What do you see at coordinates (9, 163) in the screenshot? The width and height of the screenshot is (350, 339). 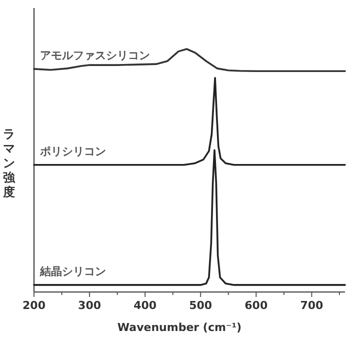 I see `y-axis-title: ラマン強度` at bounding box center [9, 163].